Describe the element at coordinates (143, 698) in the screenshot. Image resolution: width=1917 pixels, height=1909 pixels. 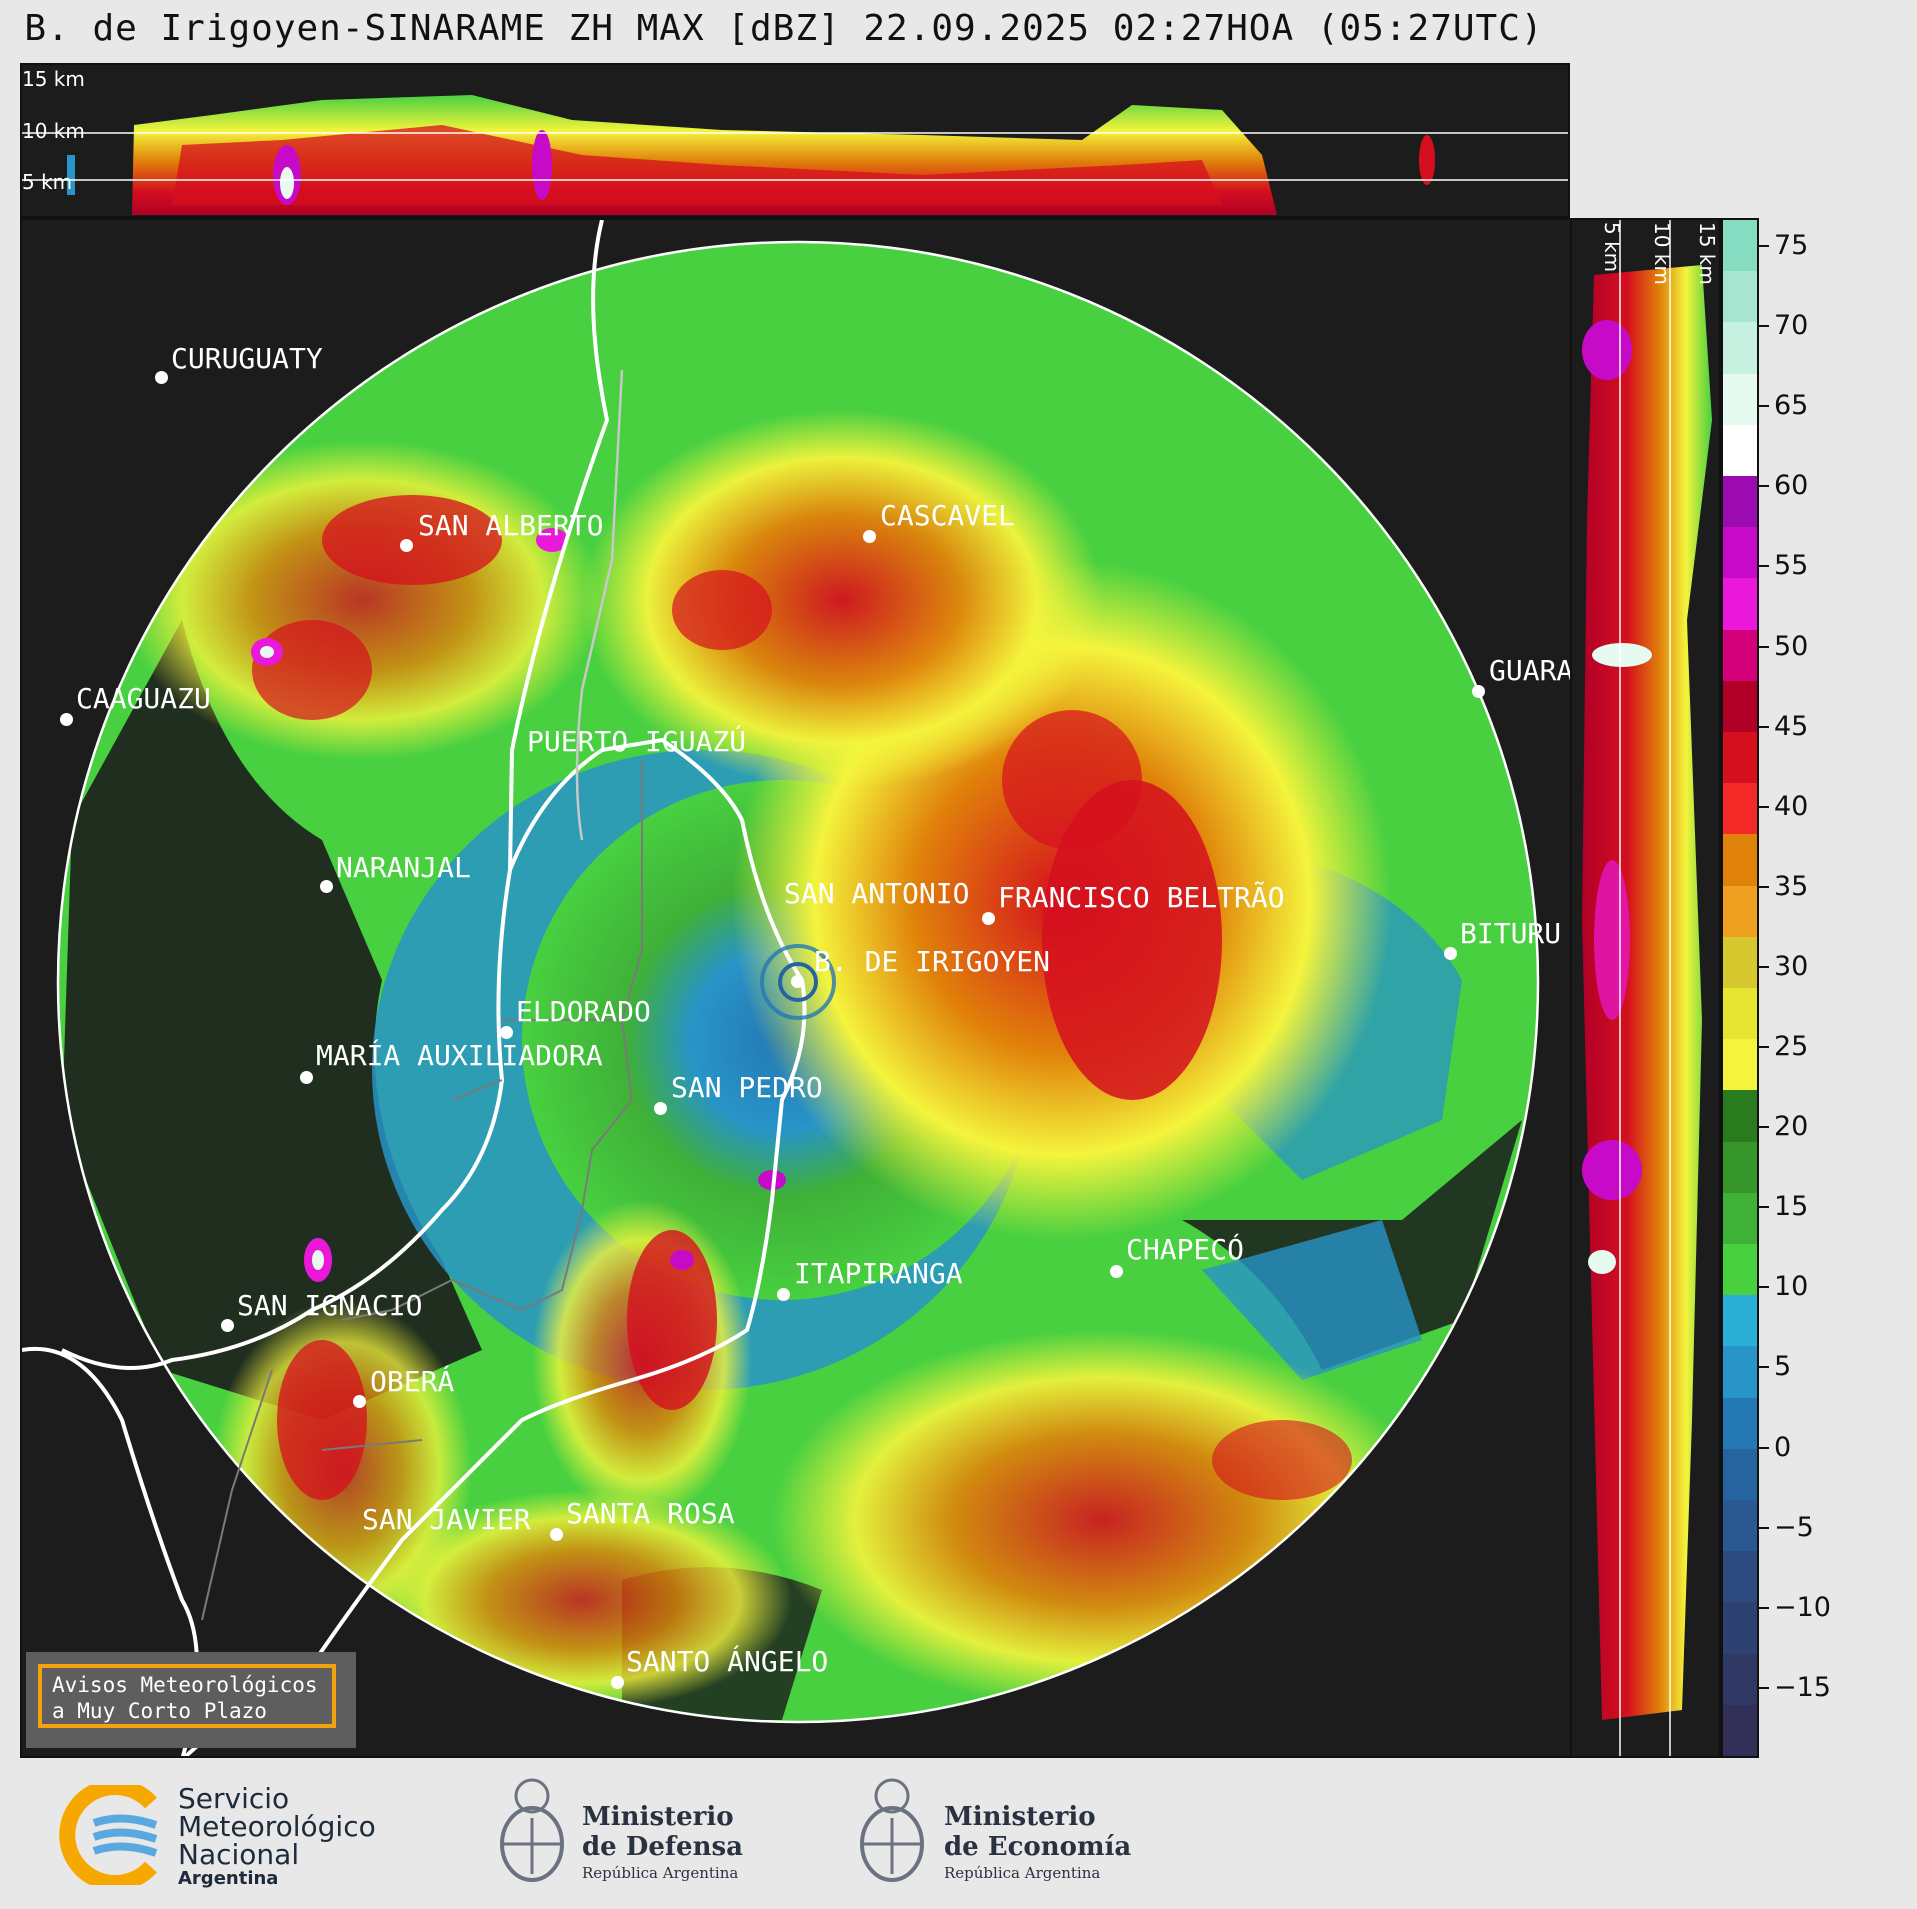
I see `city-label-caaguazu: CAAGUAZU` at that location.